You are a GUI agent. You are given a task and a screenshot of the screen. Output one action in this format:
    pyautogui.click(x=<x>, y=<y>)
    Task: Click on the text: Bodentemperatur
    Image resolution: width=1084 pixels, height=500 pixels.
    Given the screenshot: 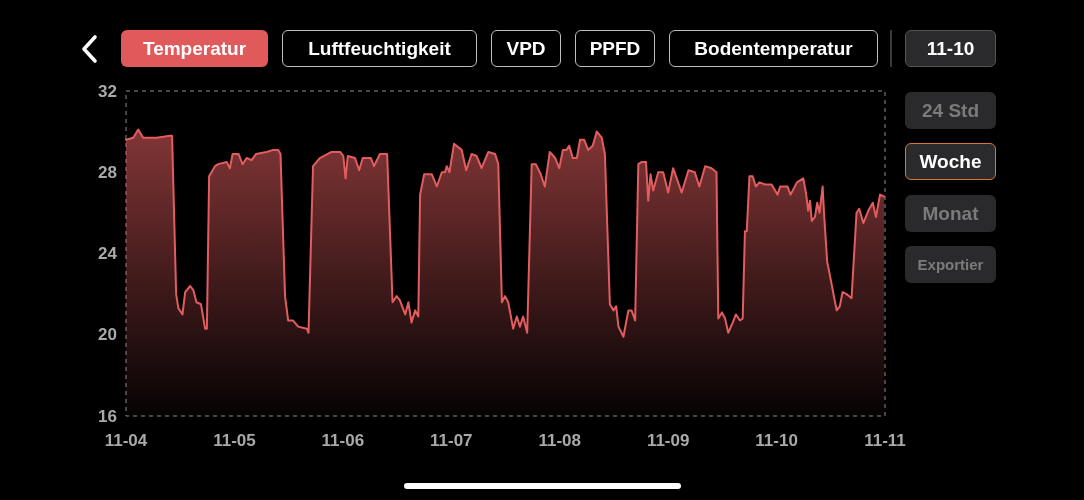 What is the action you would take?
    pyautogui.click(x=773, y=48)
    